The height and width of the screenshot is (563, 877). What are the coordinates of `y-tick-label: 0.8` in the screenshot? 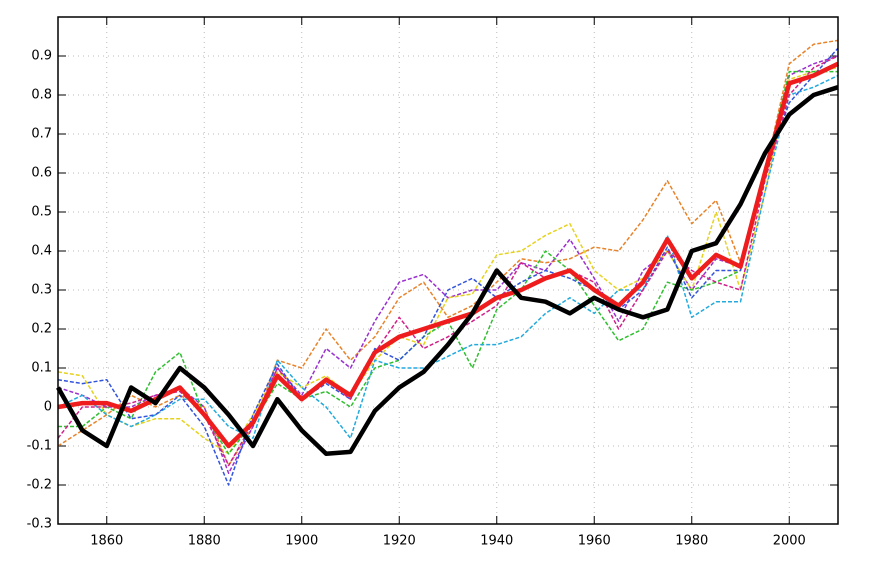 It's located at (41, 95).